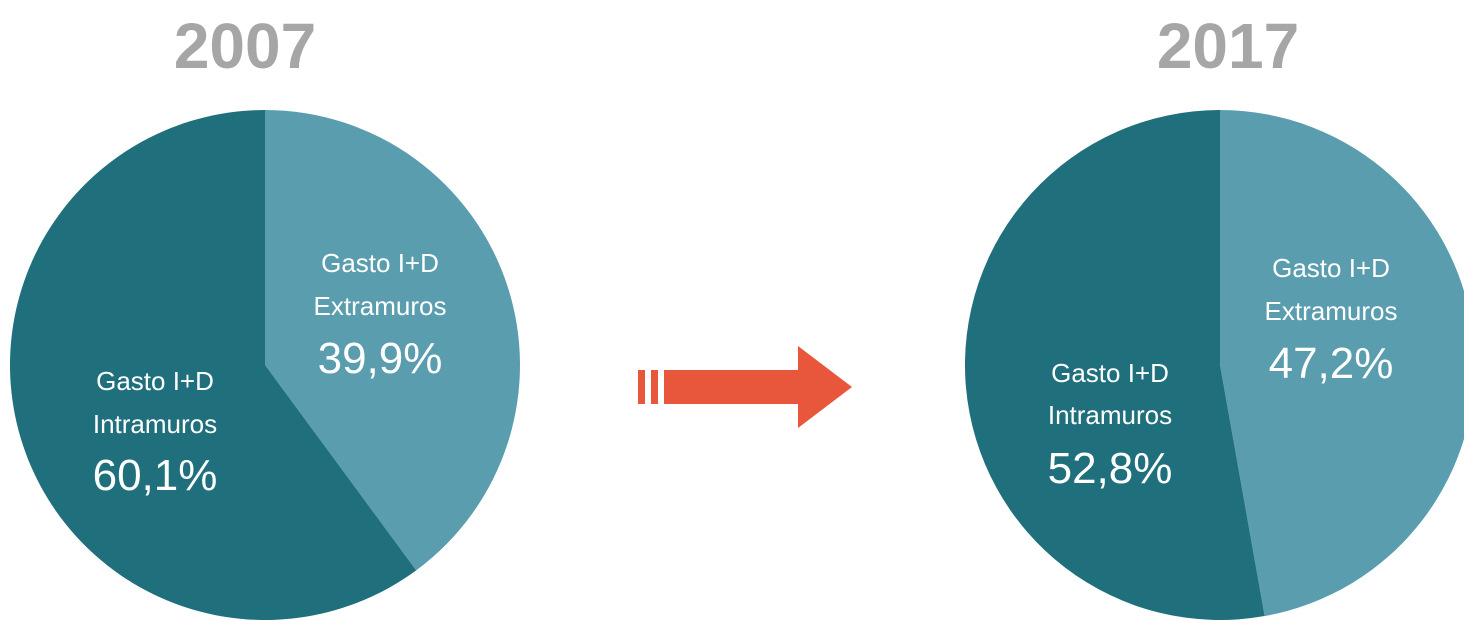  Describe the element at coordinates (245, 46) in the screenshot. I see `pie-title-2007: 2007` at that location.